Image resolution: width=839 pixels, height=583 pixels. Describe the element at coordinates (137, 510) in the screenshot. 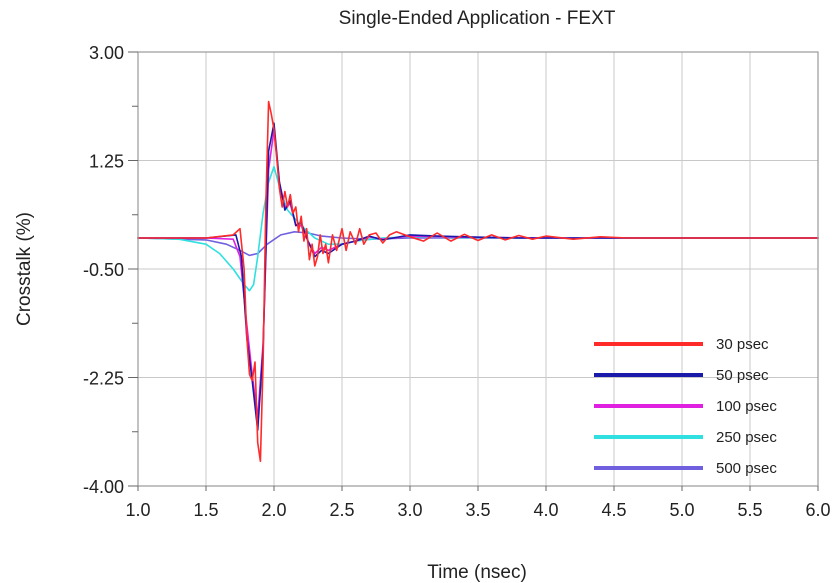

I see `x-tick-label: 1.0` at that location.